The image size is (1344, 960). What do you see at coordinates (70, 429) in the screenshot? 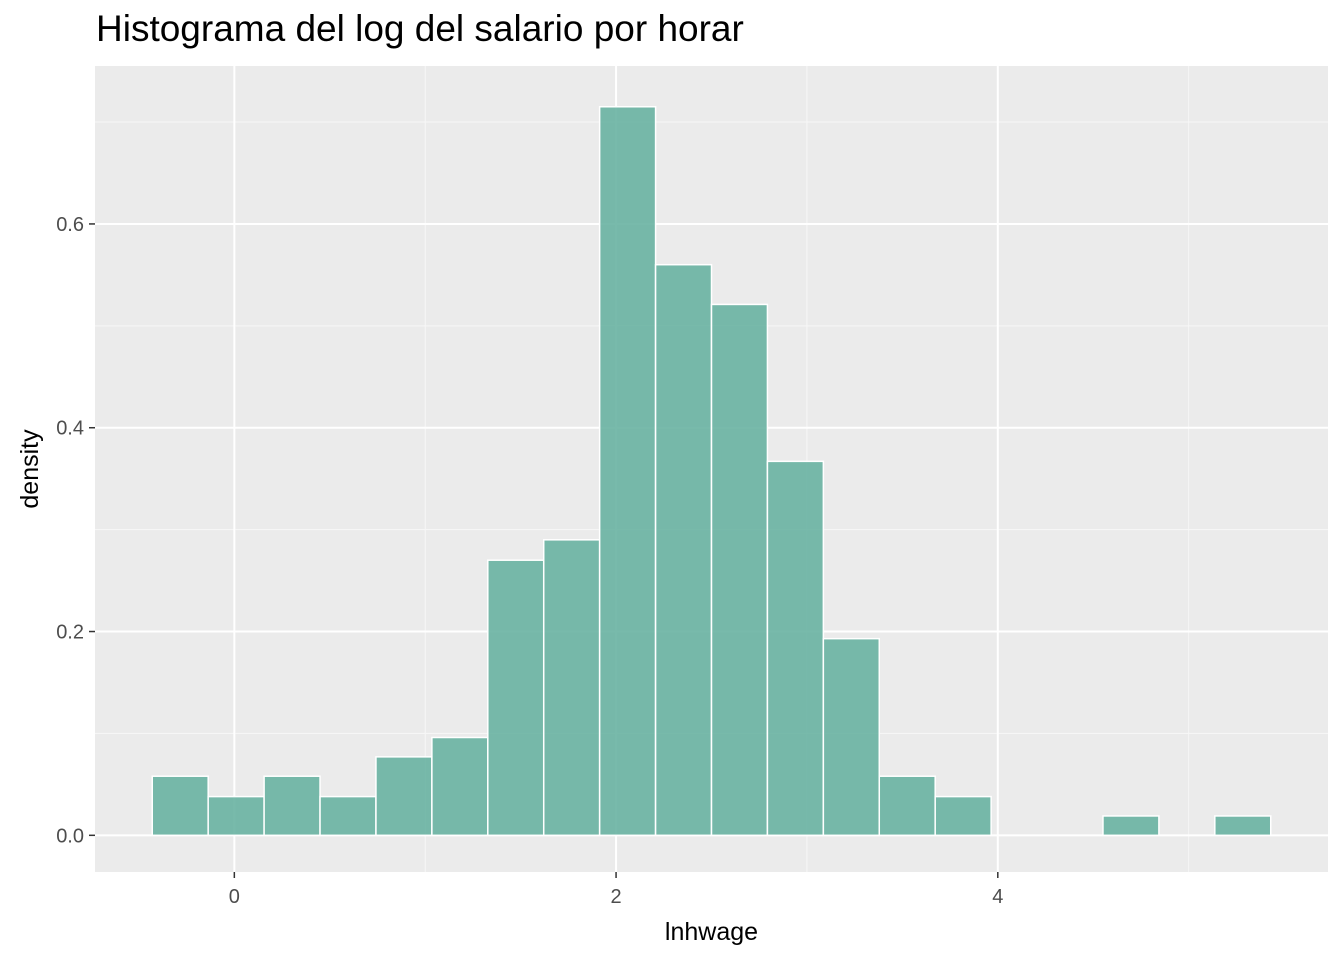
I see `y-tick-label: 0.4` at bounding box center [70, 429].